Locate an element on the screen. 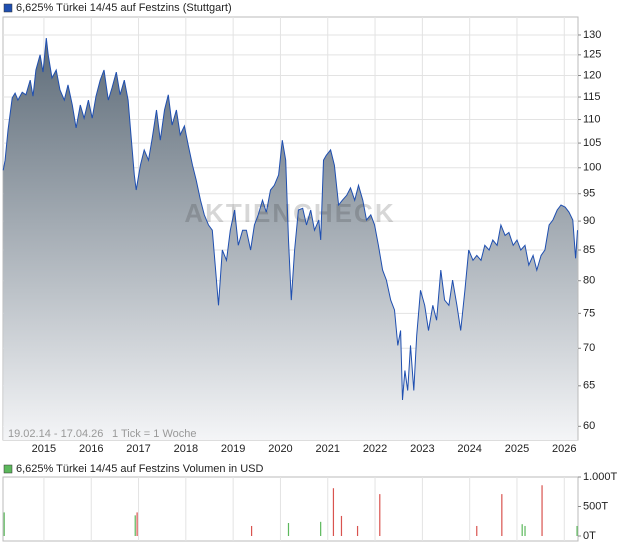 Image resolution: width=620 pixels, height=546 pixels. y-tick-label: 65 is located at coordinates (589, 386).